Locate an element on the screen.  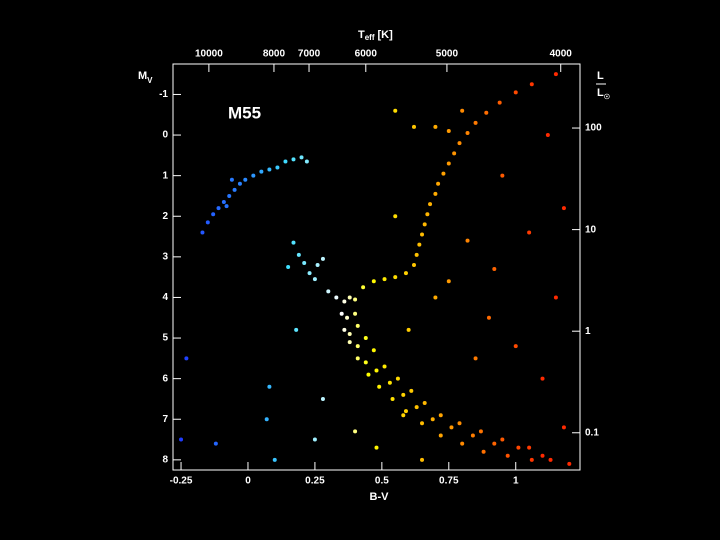
x-tick-label: 0.25 is located at coordinates (315, 481).